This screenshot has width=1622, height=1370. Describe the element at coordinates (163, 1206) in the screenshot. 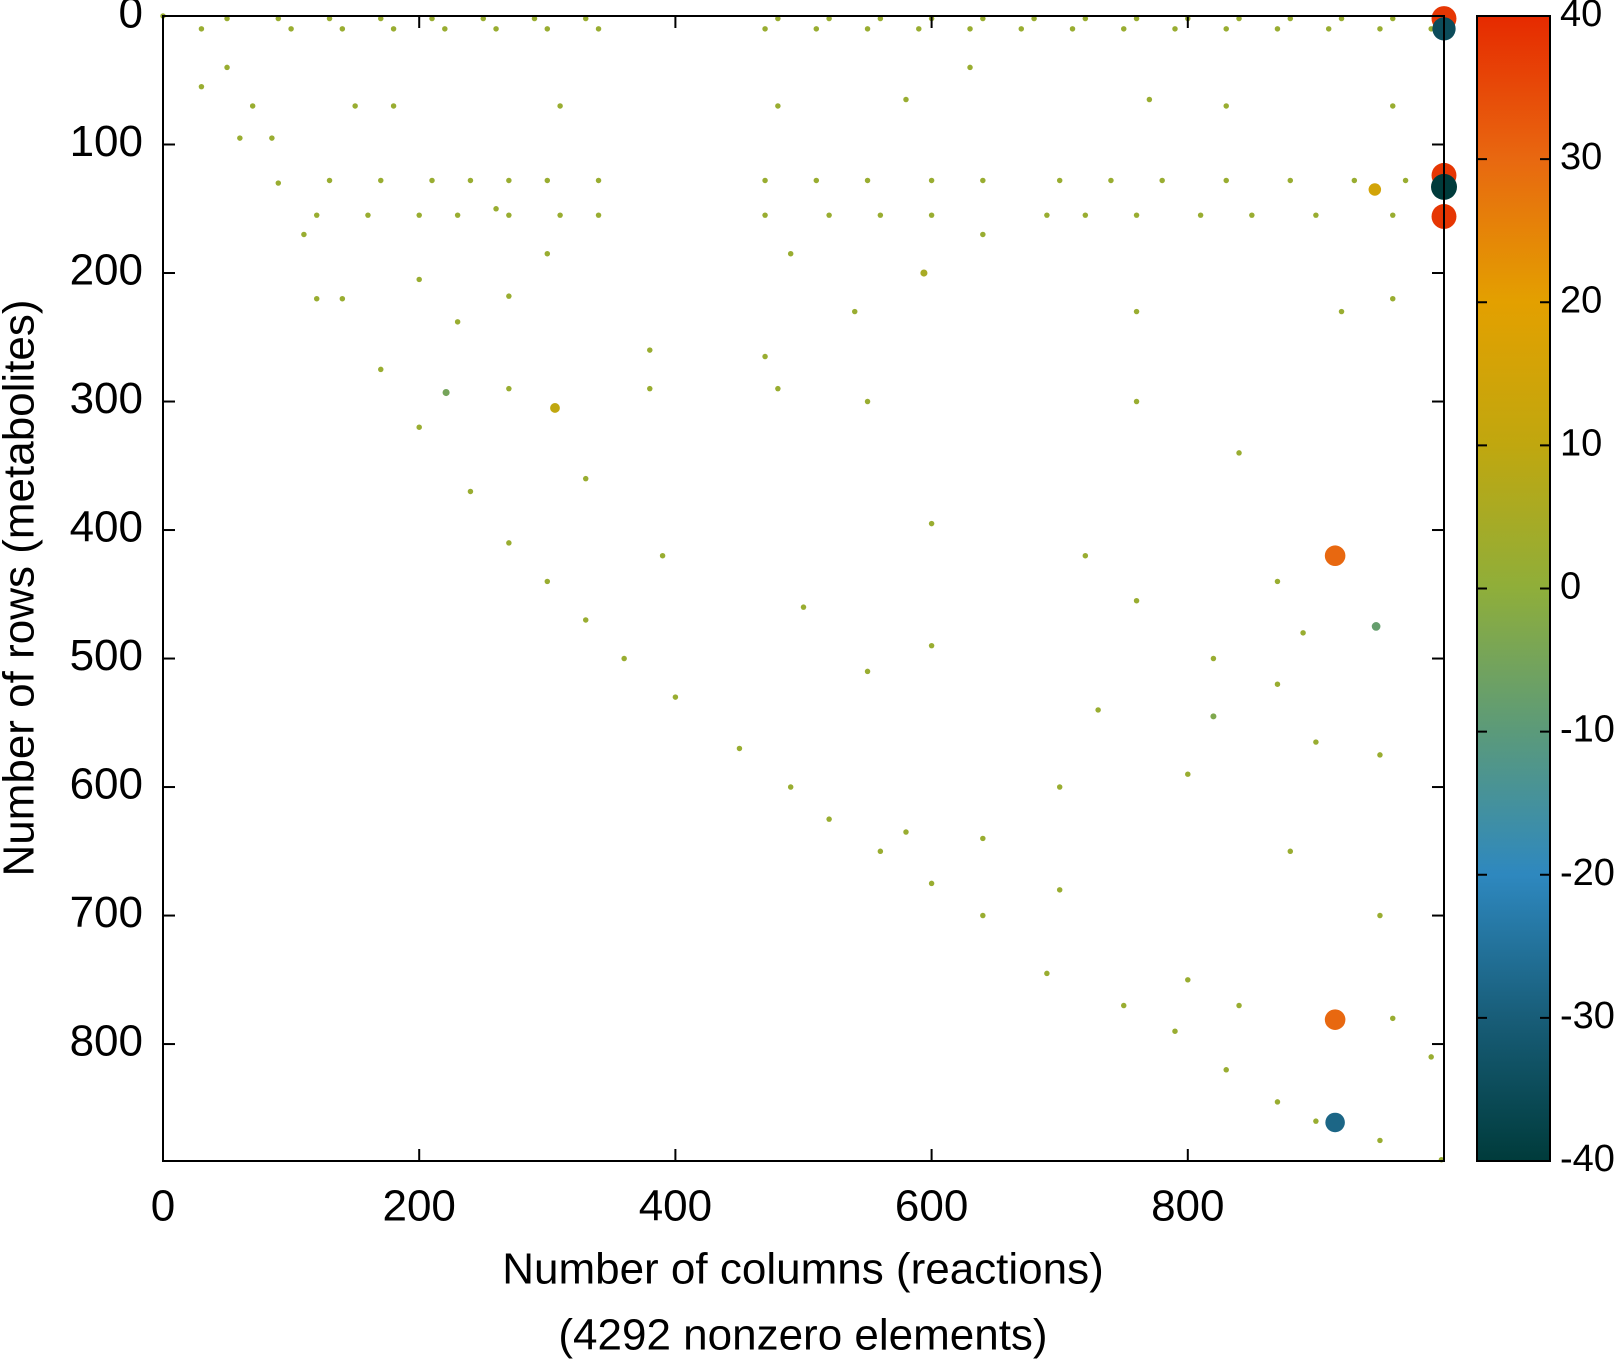

I see `x-tick-label: 0` at that location.